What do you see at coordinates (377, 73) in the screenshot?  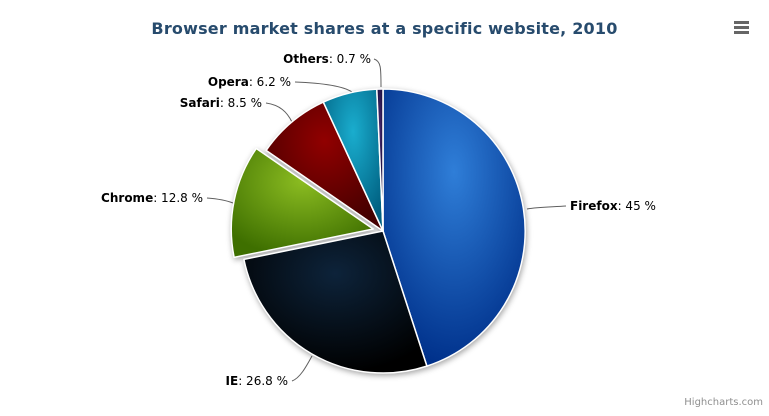 I see `connector-others` at bounding box center [377, 73].